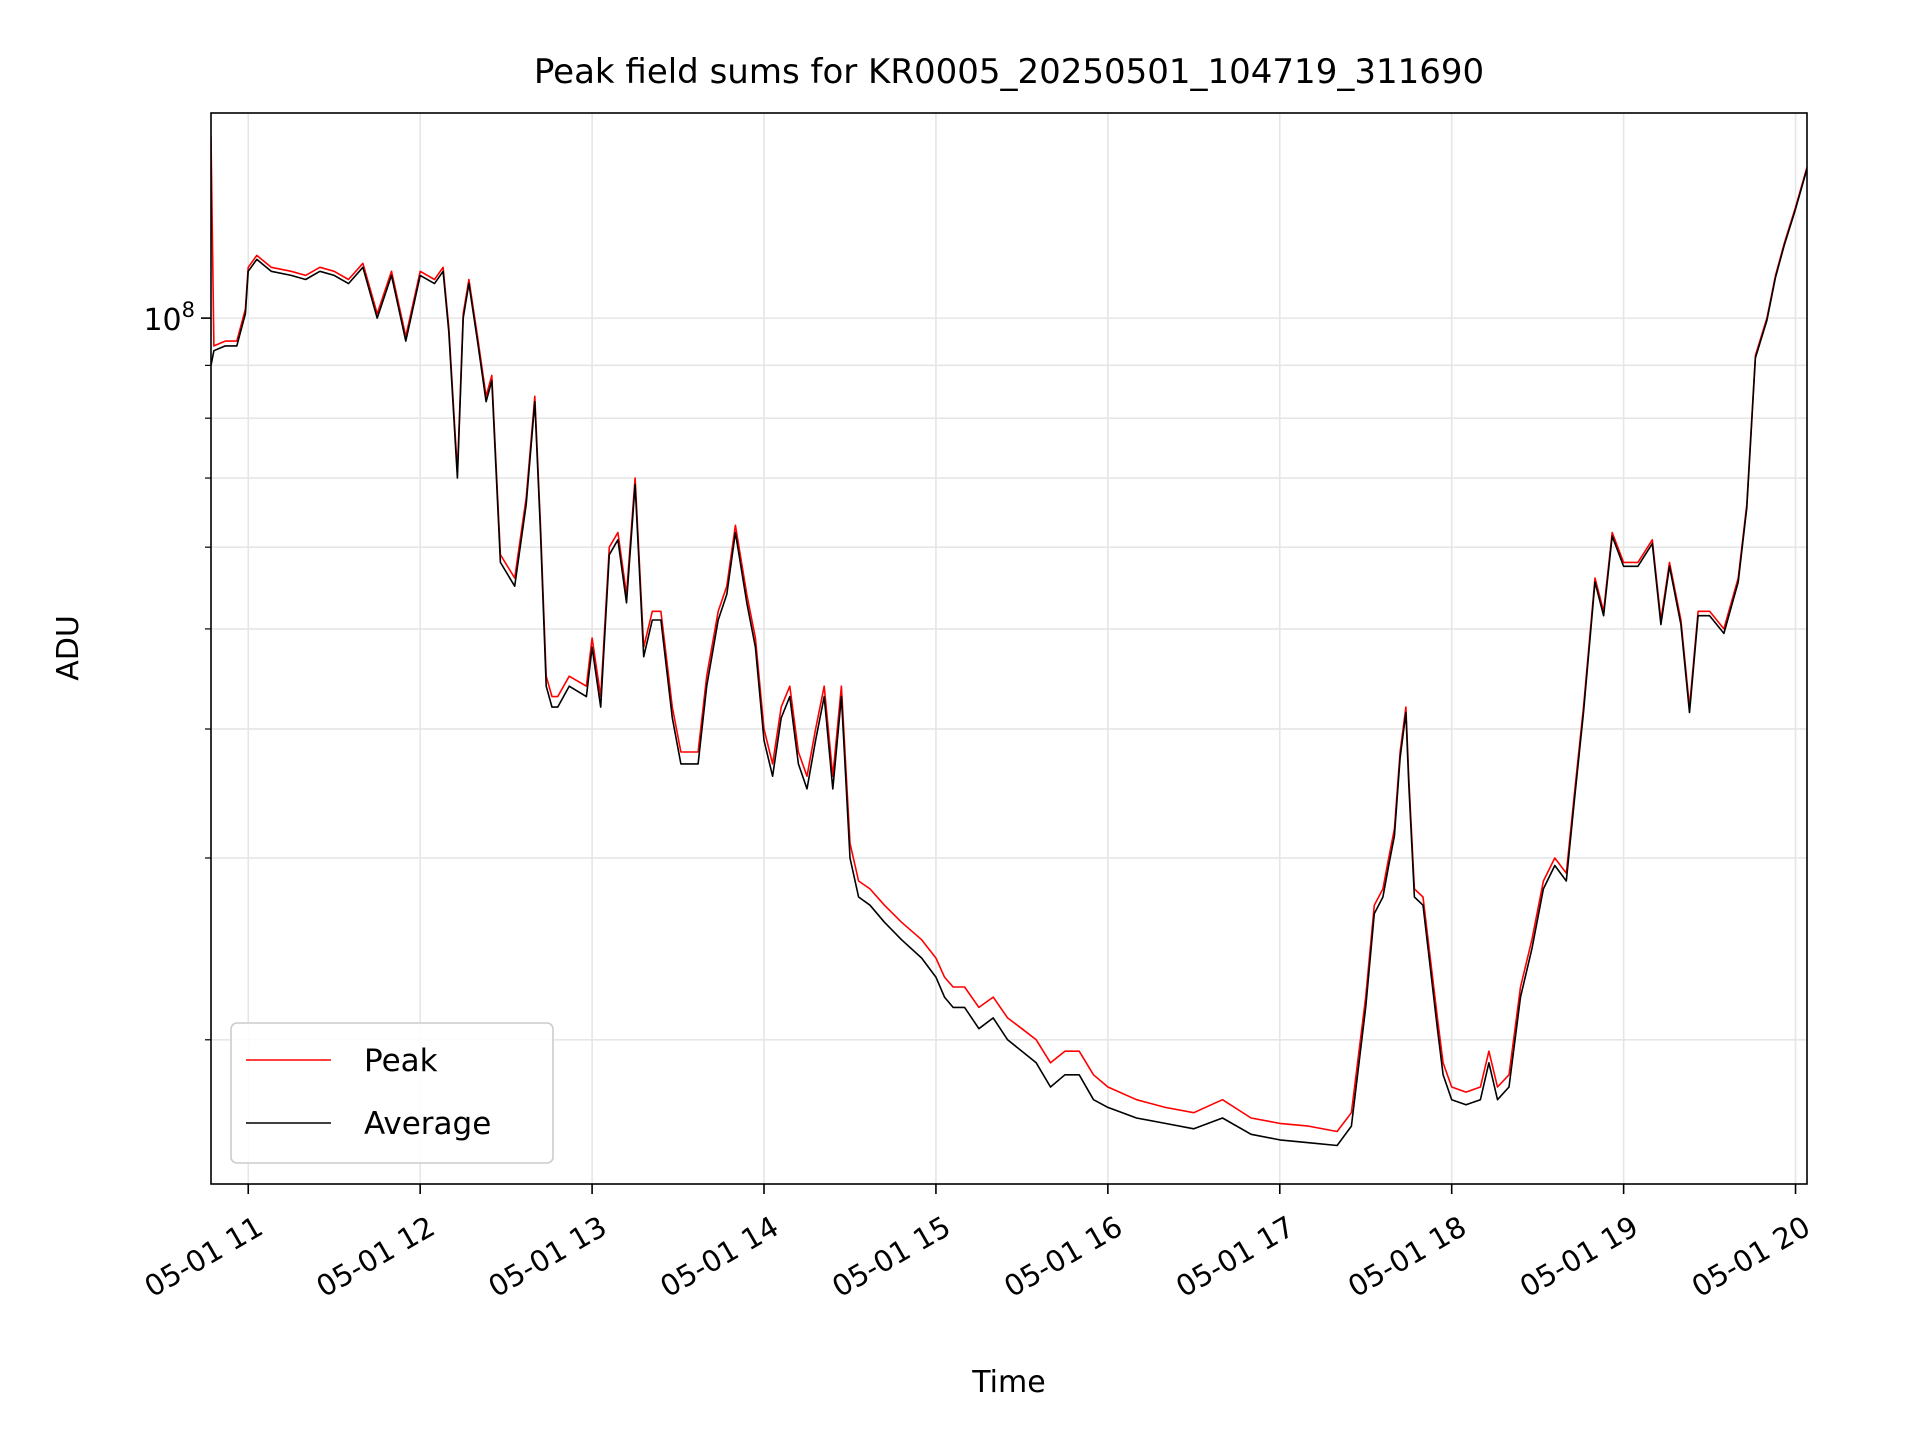 The width and height of the screenshot is (1920, 1440). I want to click on y-tick-label-base: 10, so click(162, 320).